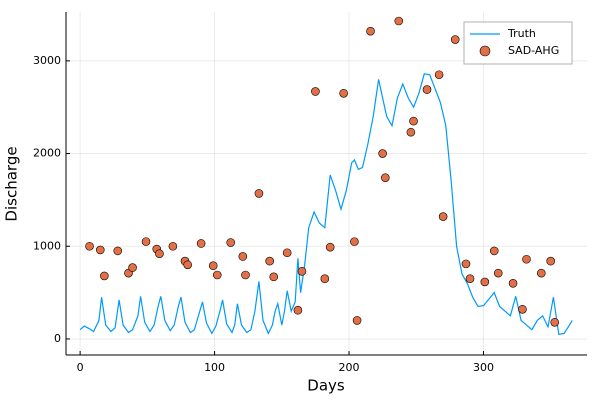 The width and height of the screenshot is (600, 400). I want to click on y-tick-label: 2000, so click(47, 153).